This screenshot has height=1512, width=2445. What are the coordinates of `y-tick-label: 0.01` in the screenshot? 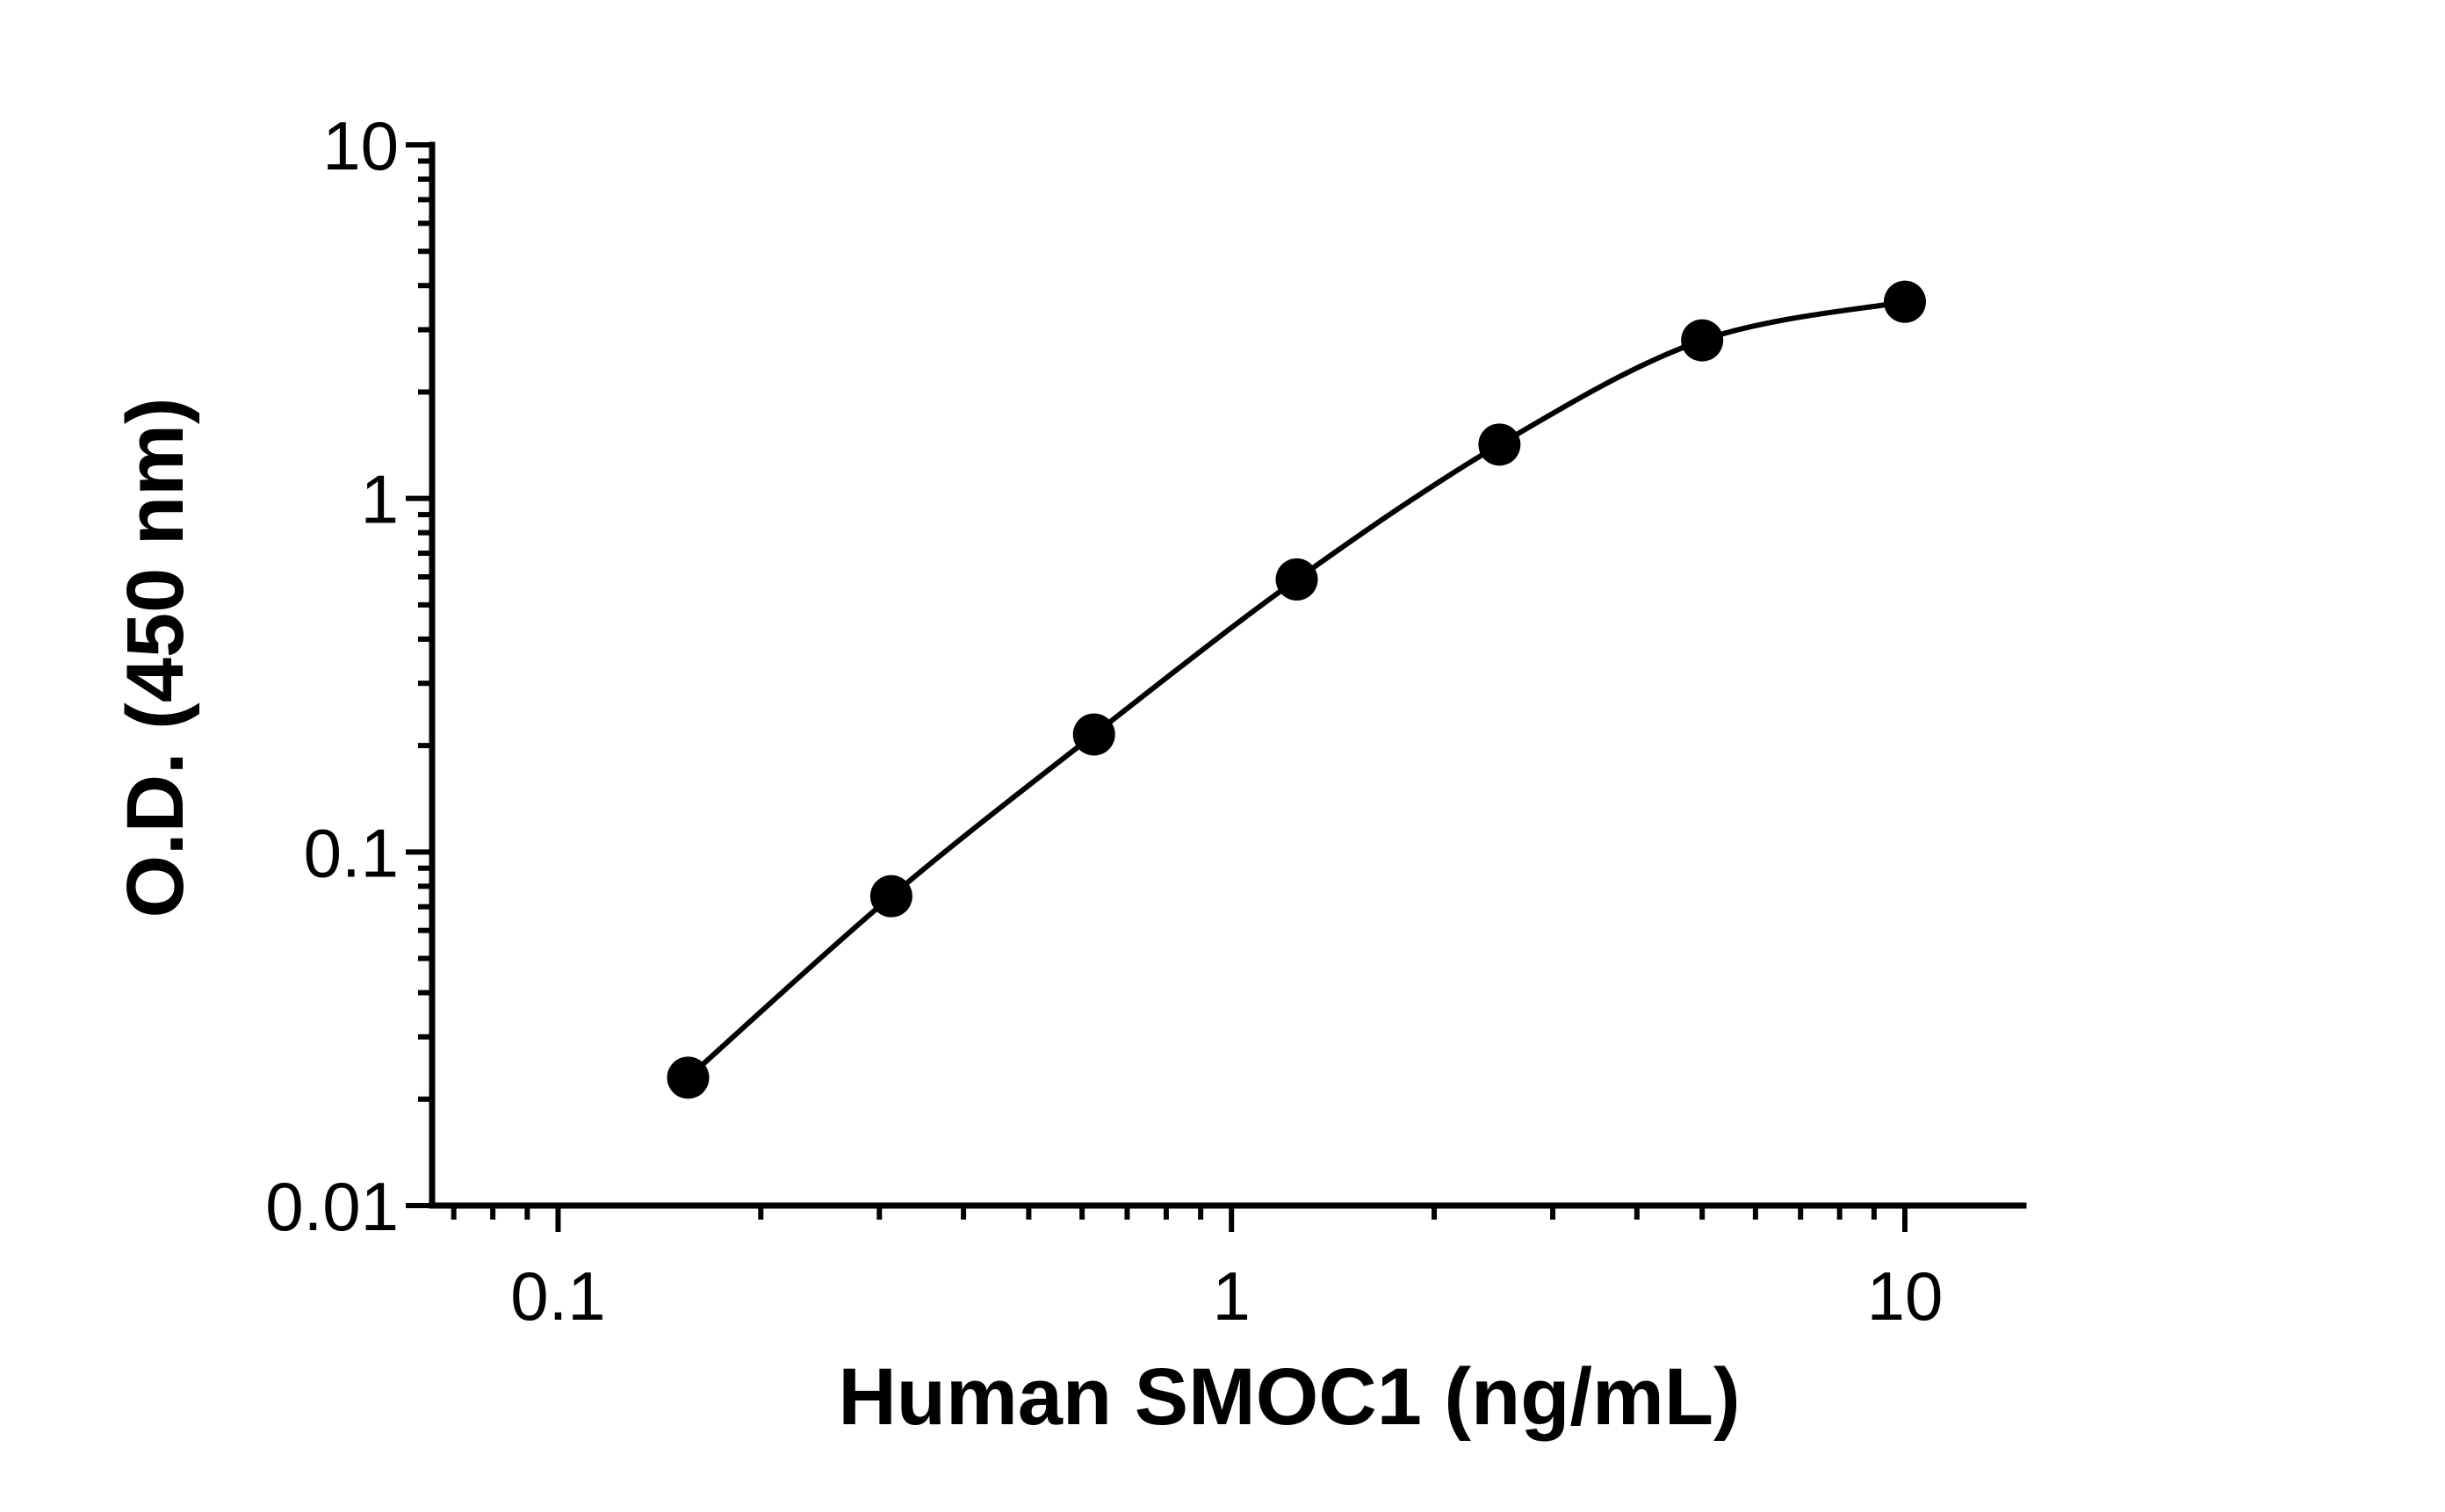 It's located at (332, 1206).